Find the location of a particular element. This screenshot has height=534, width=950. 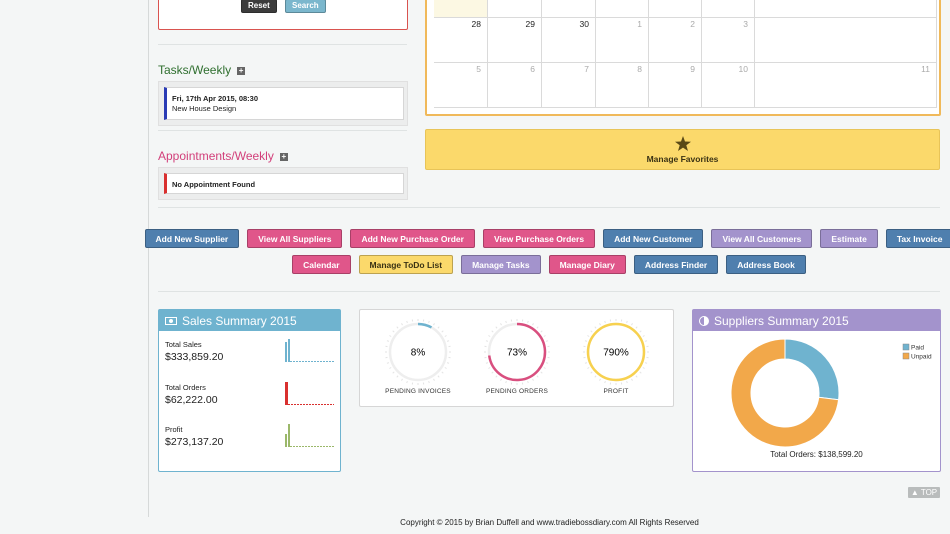

legend-swatch is located at coordinates (906, 347).